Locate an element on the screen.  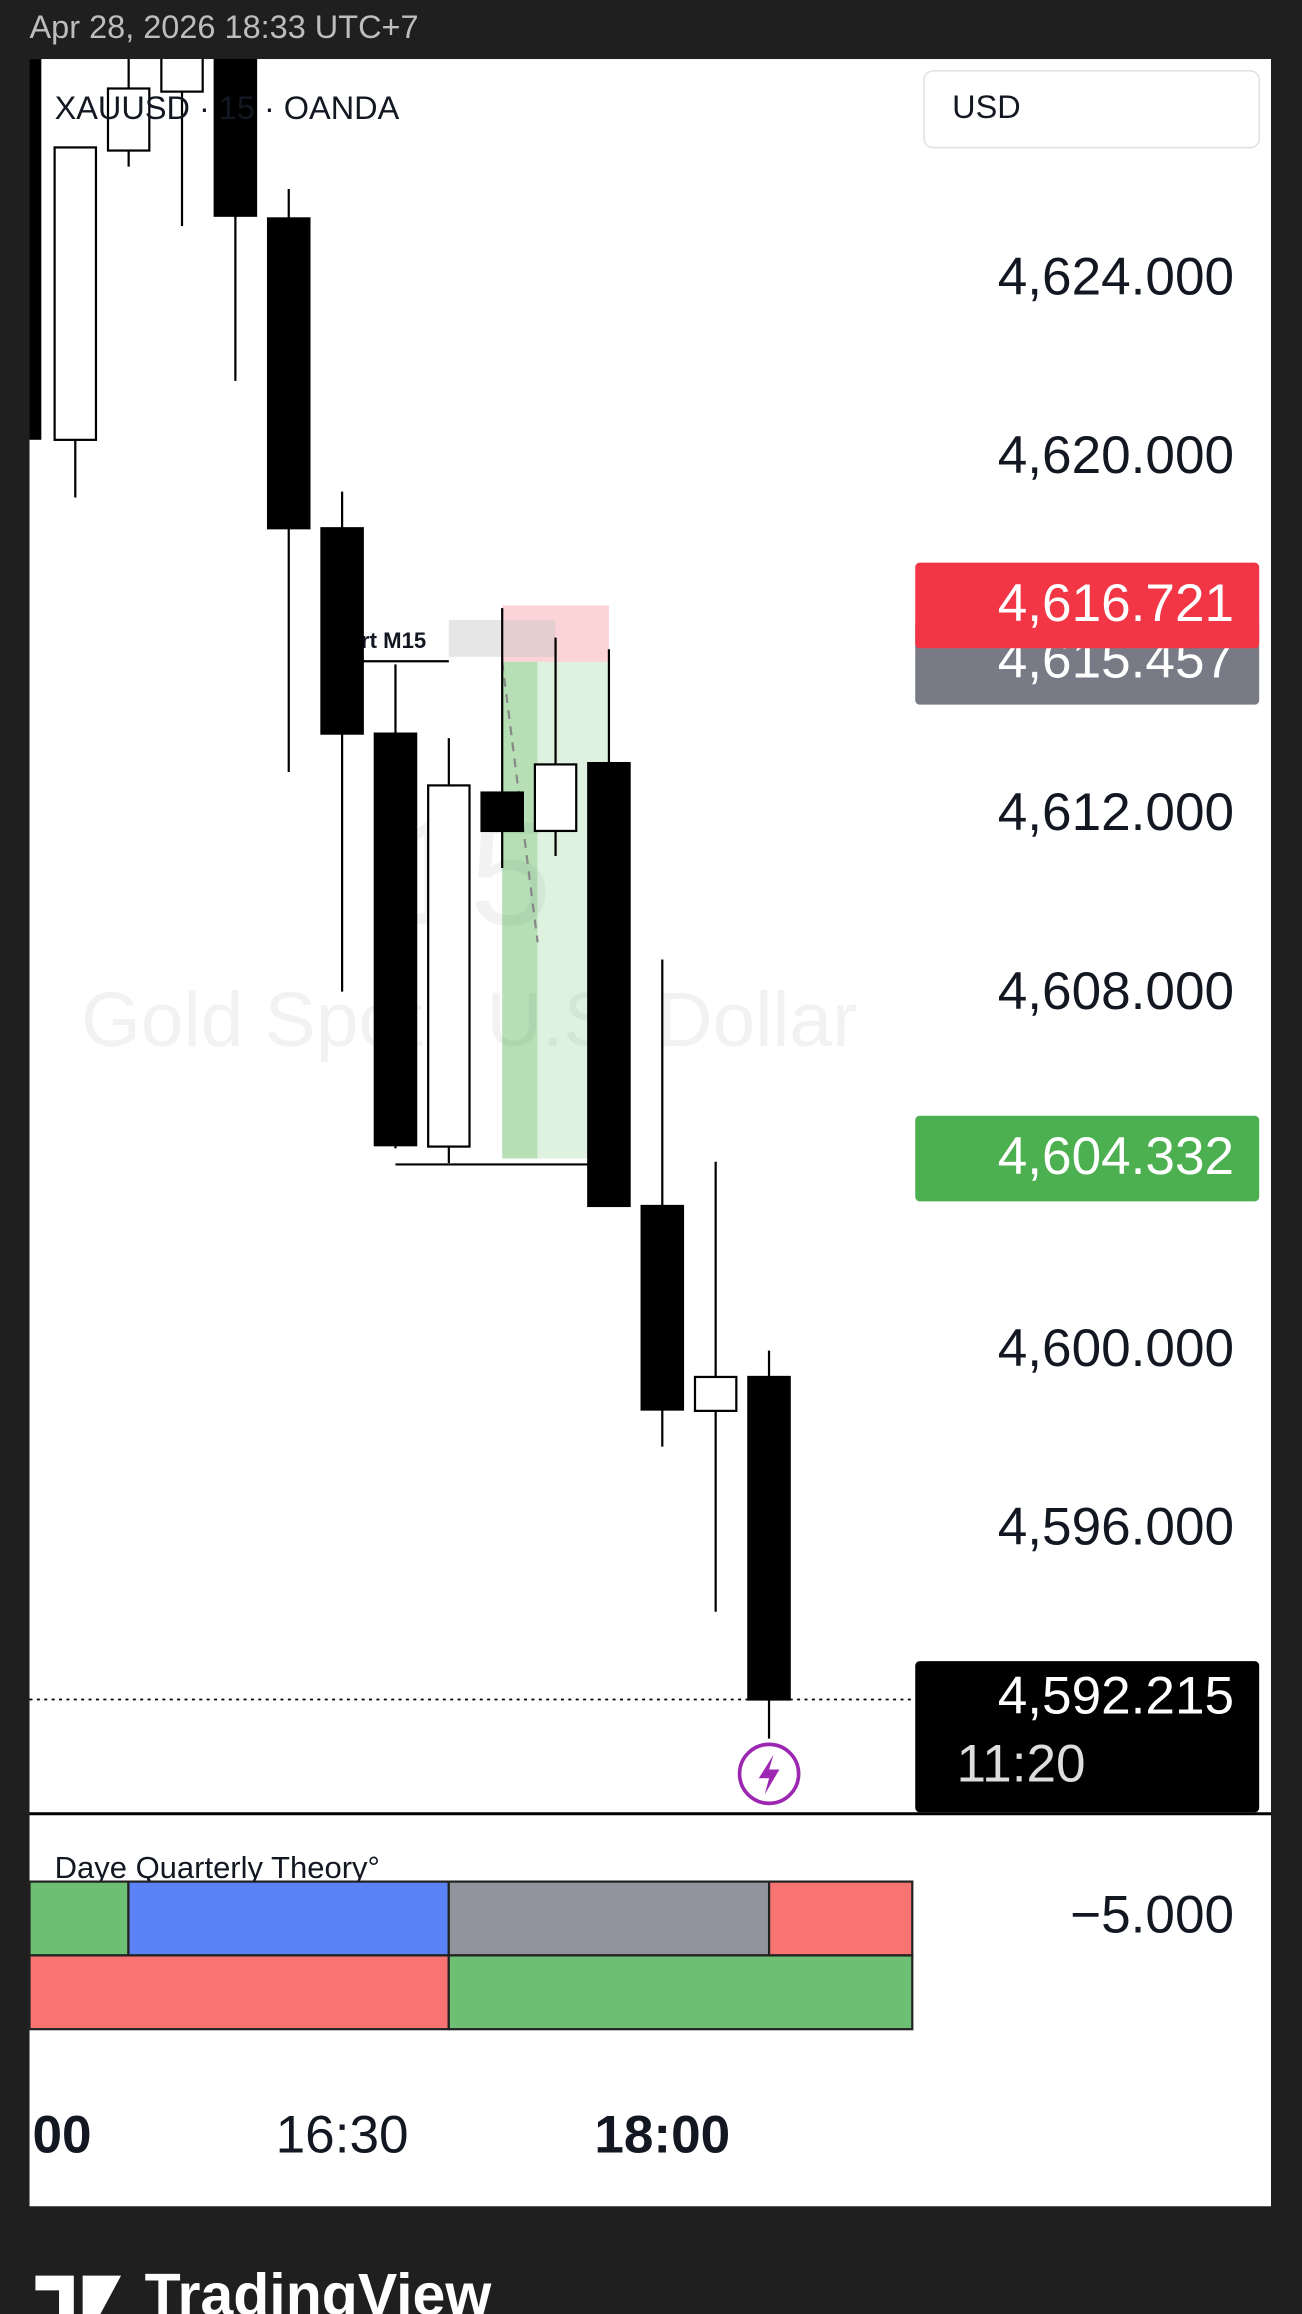
currency: USD is located at coordinates (986, 107).